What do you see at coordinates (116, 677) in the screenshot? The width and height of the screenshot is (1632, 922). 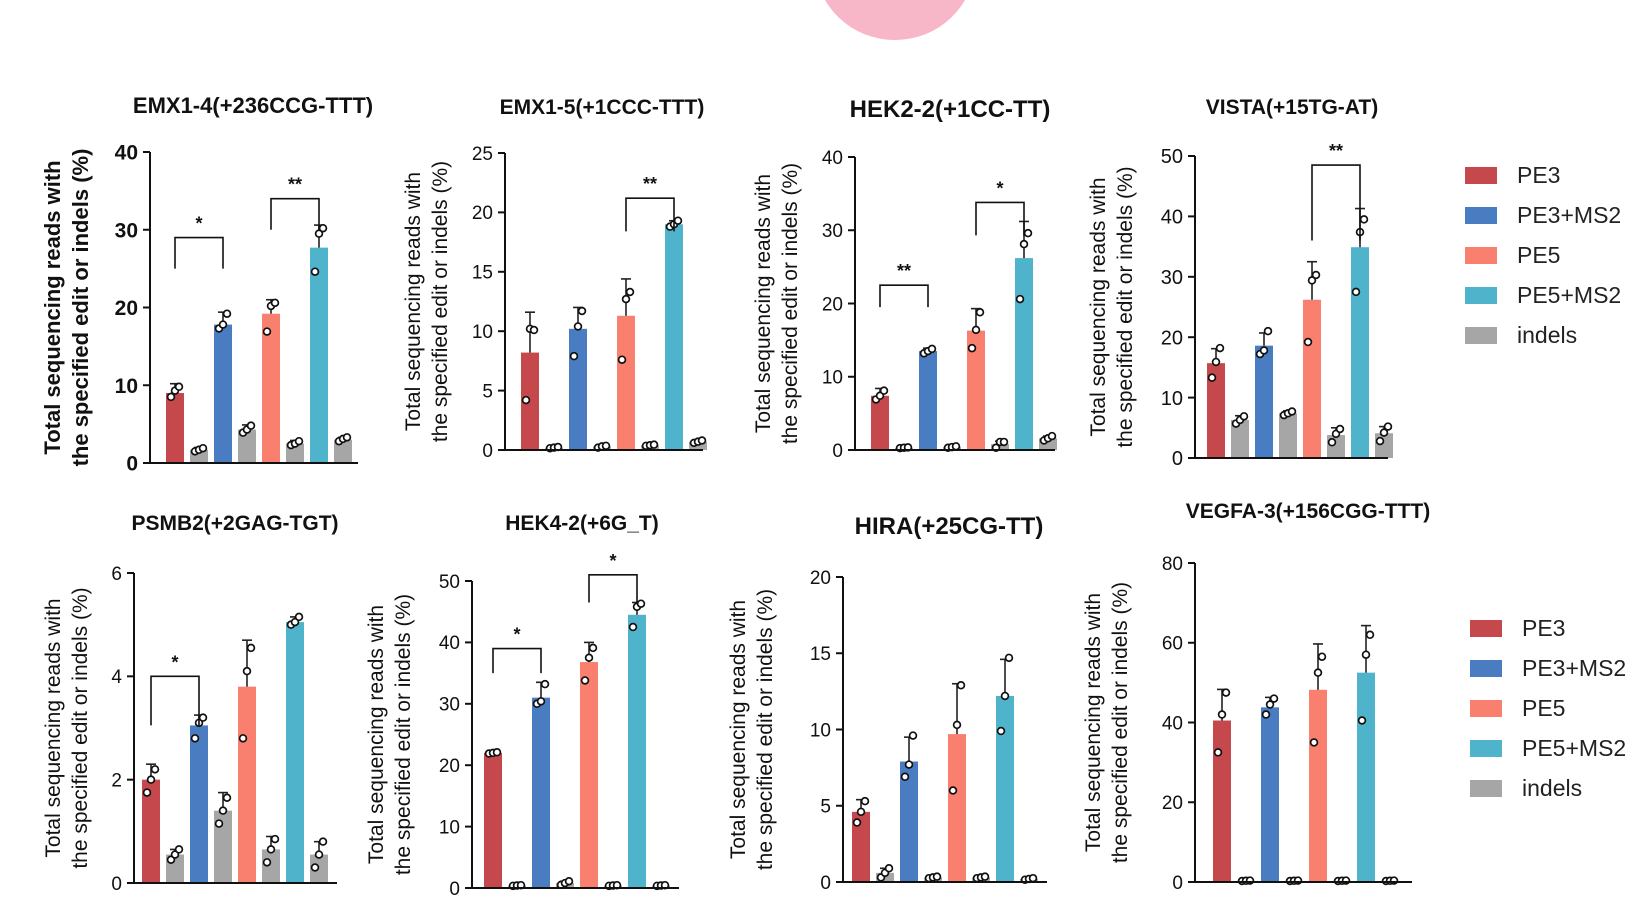 I see `y-tick-label: 4` at bounding box center [116, 677].